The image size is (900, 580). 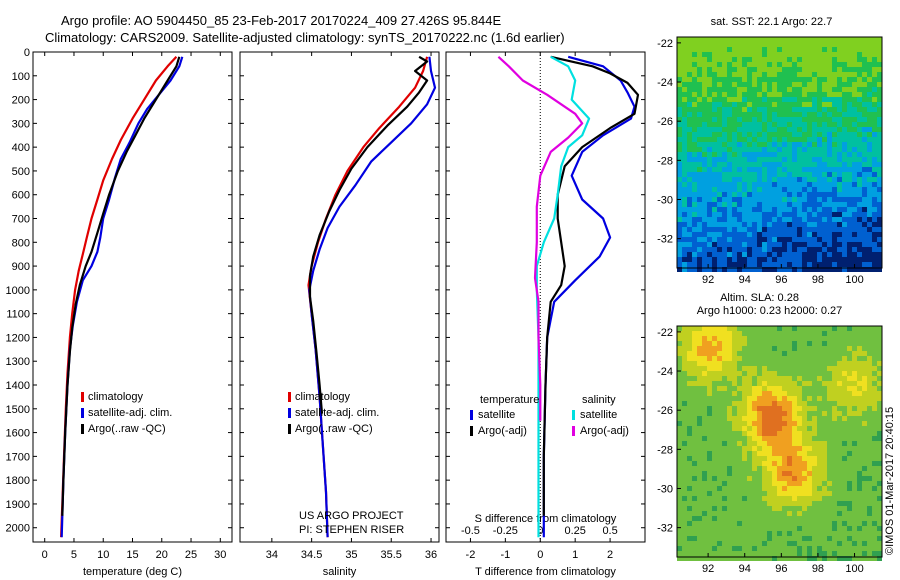 What do you see at coordinates (18, 481) in the screenshot?
I see `y-tick-label: 1800` at bounding box center [18, 481].